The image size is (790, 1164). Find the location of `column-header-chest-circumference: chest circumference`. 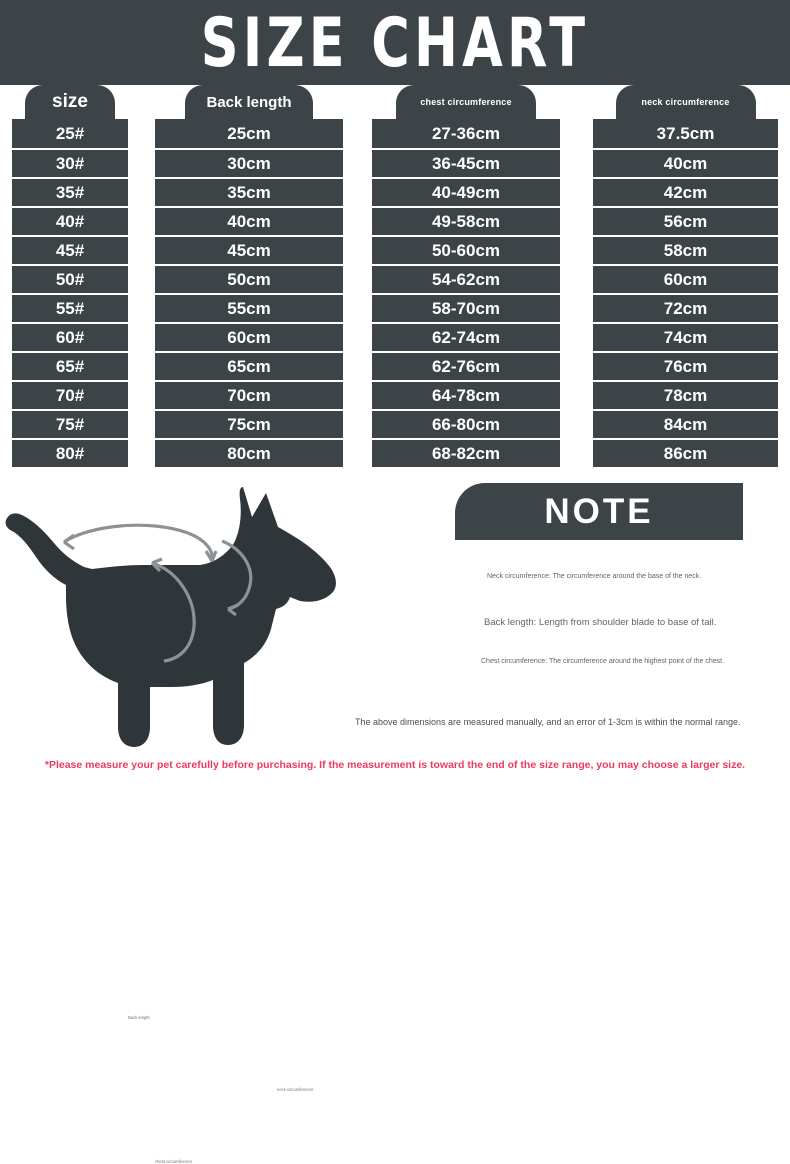

column-header-chest-circumference: chest circumference is located at coordinates (466, 102).